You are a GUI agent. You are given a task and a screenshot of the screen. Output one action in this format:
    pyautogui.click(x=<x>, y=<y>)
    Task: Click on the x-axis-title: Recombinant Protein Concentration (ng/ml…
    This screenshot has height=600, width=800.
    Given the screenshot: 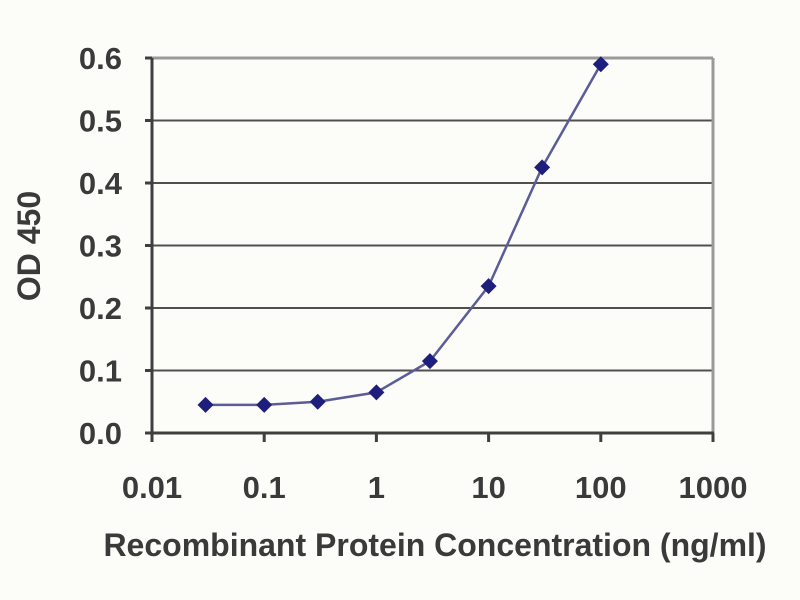 What is the action you would take?
    pyautogui.click(x=434, y=545)
    